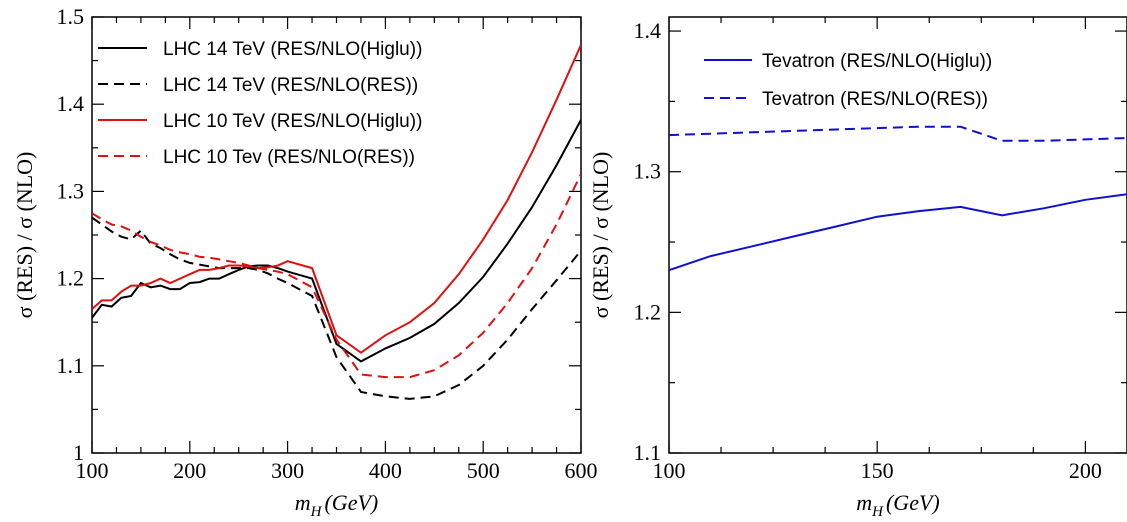 Image resolution: width=1127 pixels, height=522 pixels. I want to click on y-tick-label: 1, so click(78, 452).